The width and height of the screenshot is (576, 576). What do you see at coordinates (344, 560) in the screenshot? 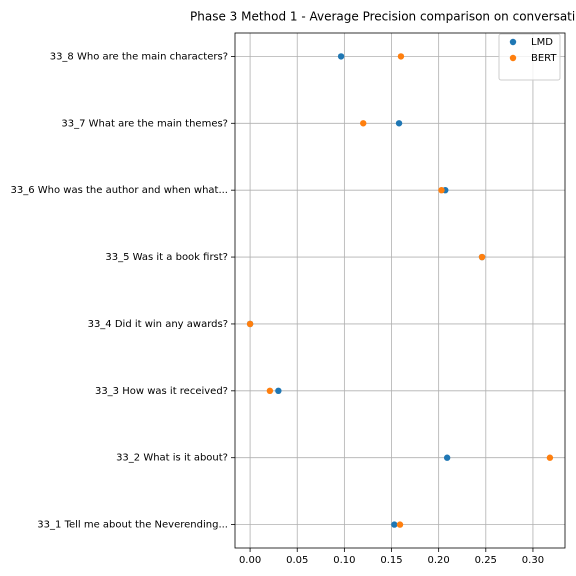
I see `x-tick-label: 0.10` at bounding box center [344, 560].